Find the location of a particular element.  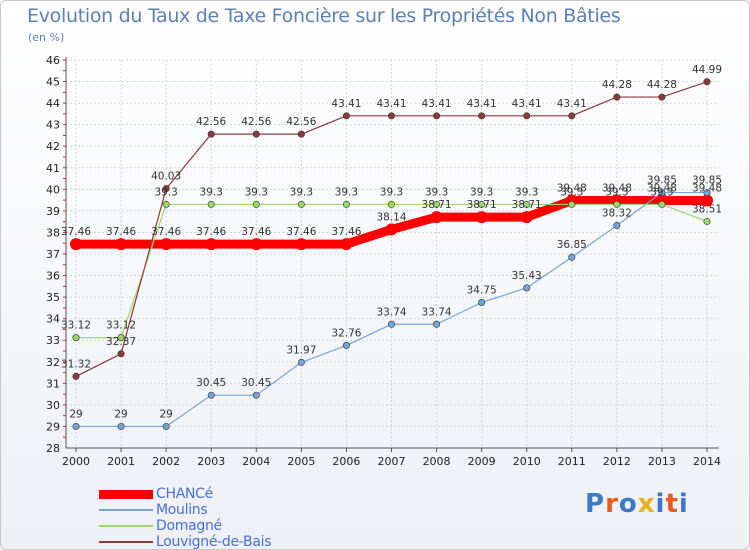

y-tick-label: 36 is located at coordinates (53, 276).